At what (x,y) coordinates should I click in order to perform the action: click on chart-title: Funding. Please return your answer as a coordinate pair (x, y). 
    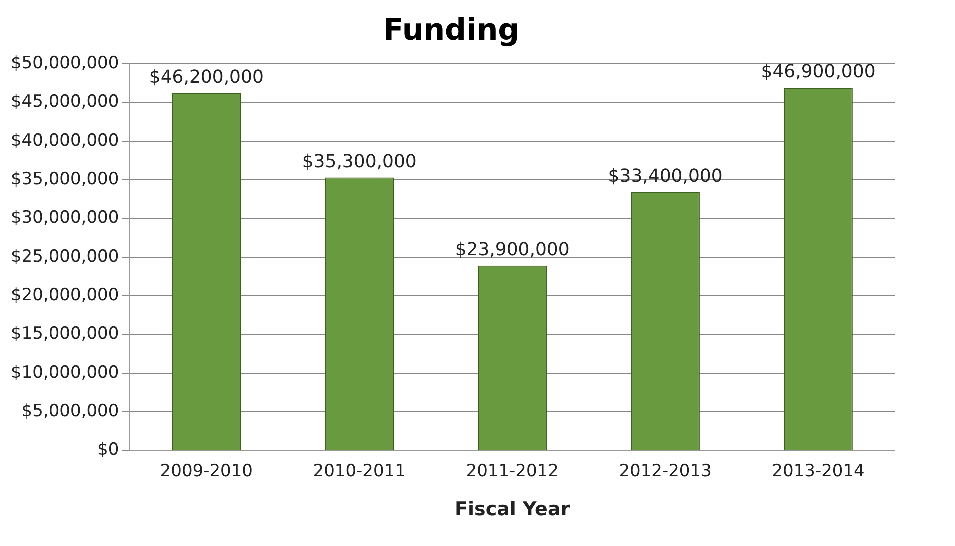
    Looking at the image, I should click on (451, 30).